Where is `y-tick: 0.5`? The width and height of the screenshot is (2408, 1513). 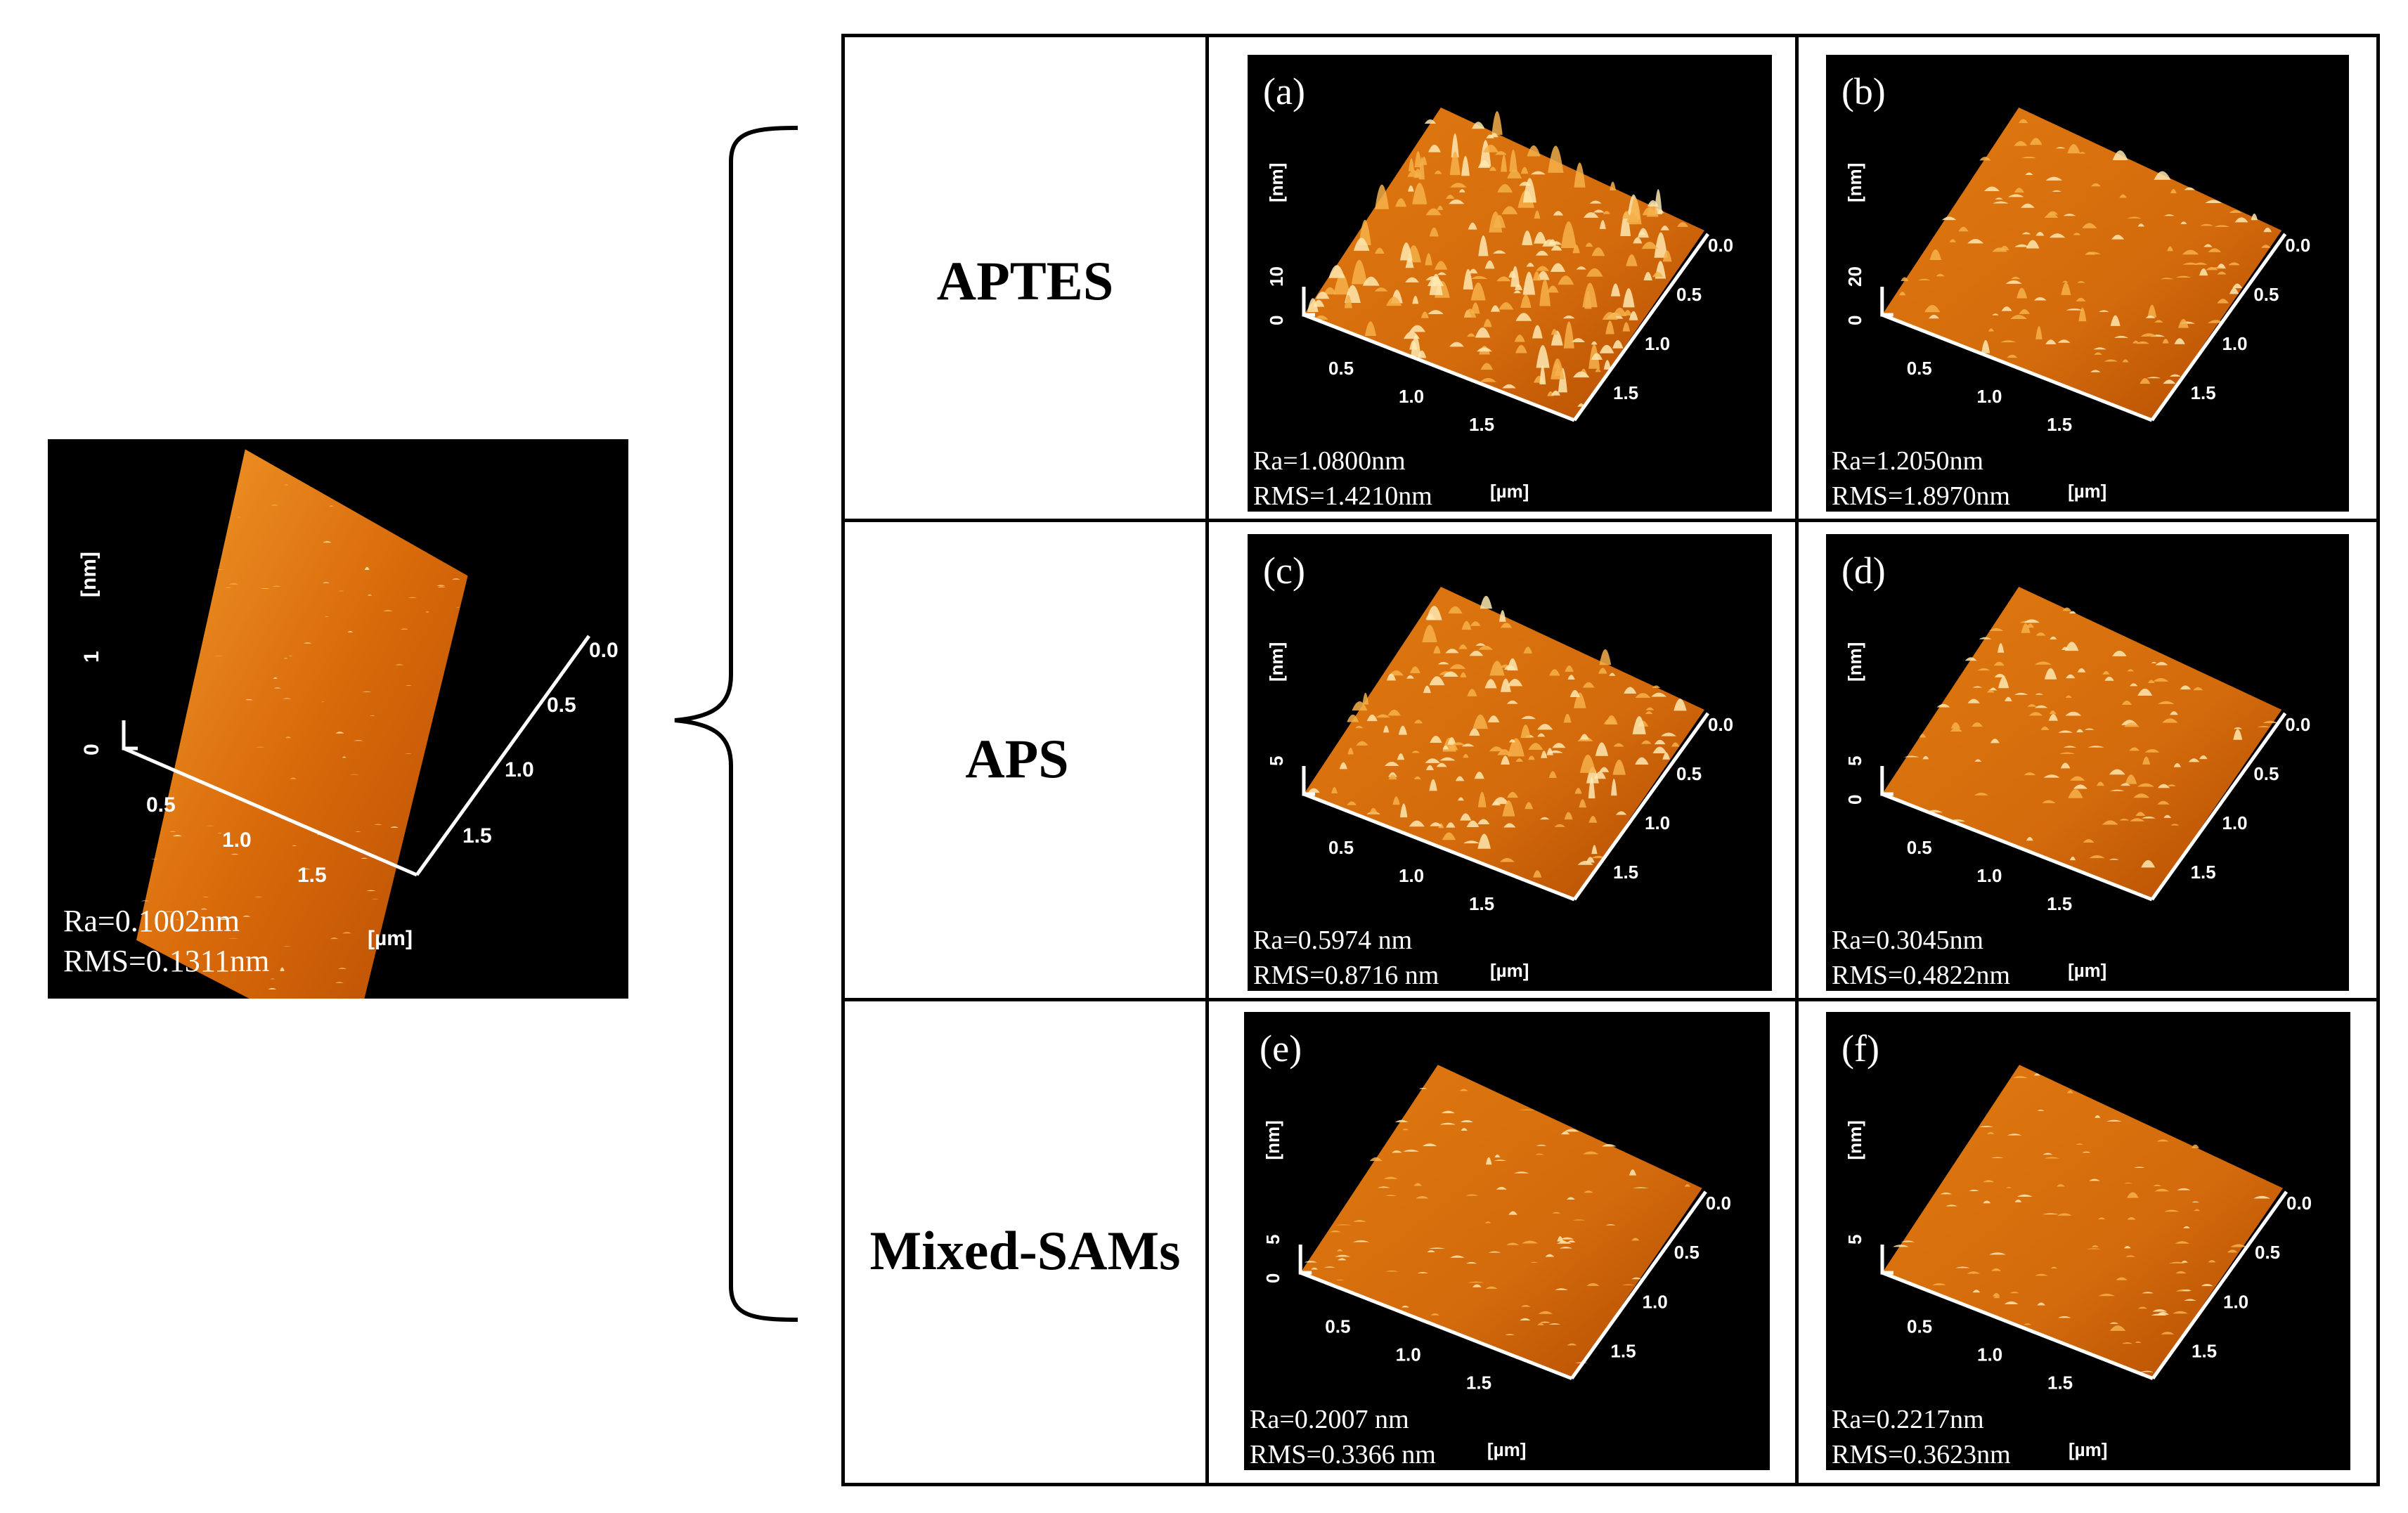
y-tick: 0.5 is located at coordinates (1689, 773).